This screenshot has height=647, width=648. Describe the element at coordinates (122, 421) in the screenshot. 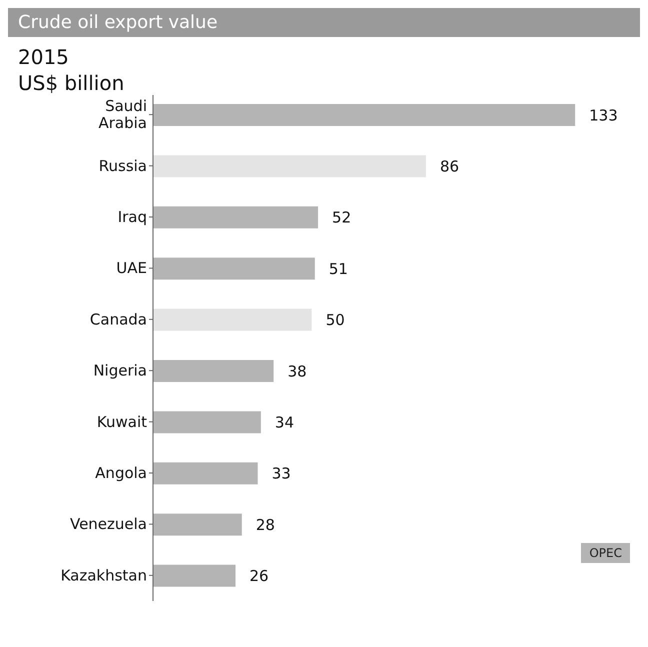

I see `y-tick-label: Kuwait` at that location.